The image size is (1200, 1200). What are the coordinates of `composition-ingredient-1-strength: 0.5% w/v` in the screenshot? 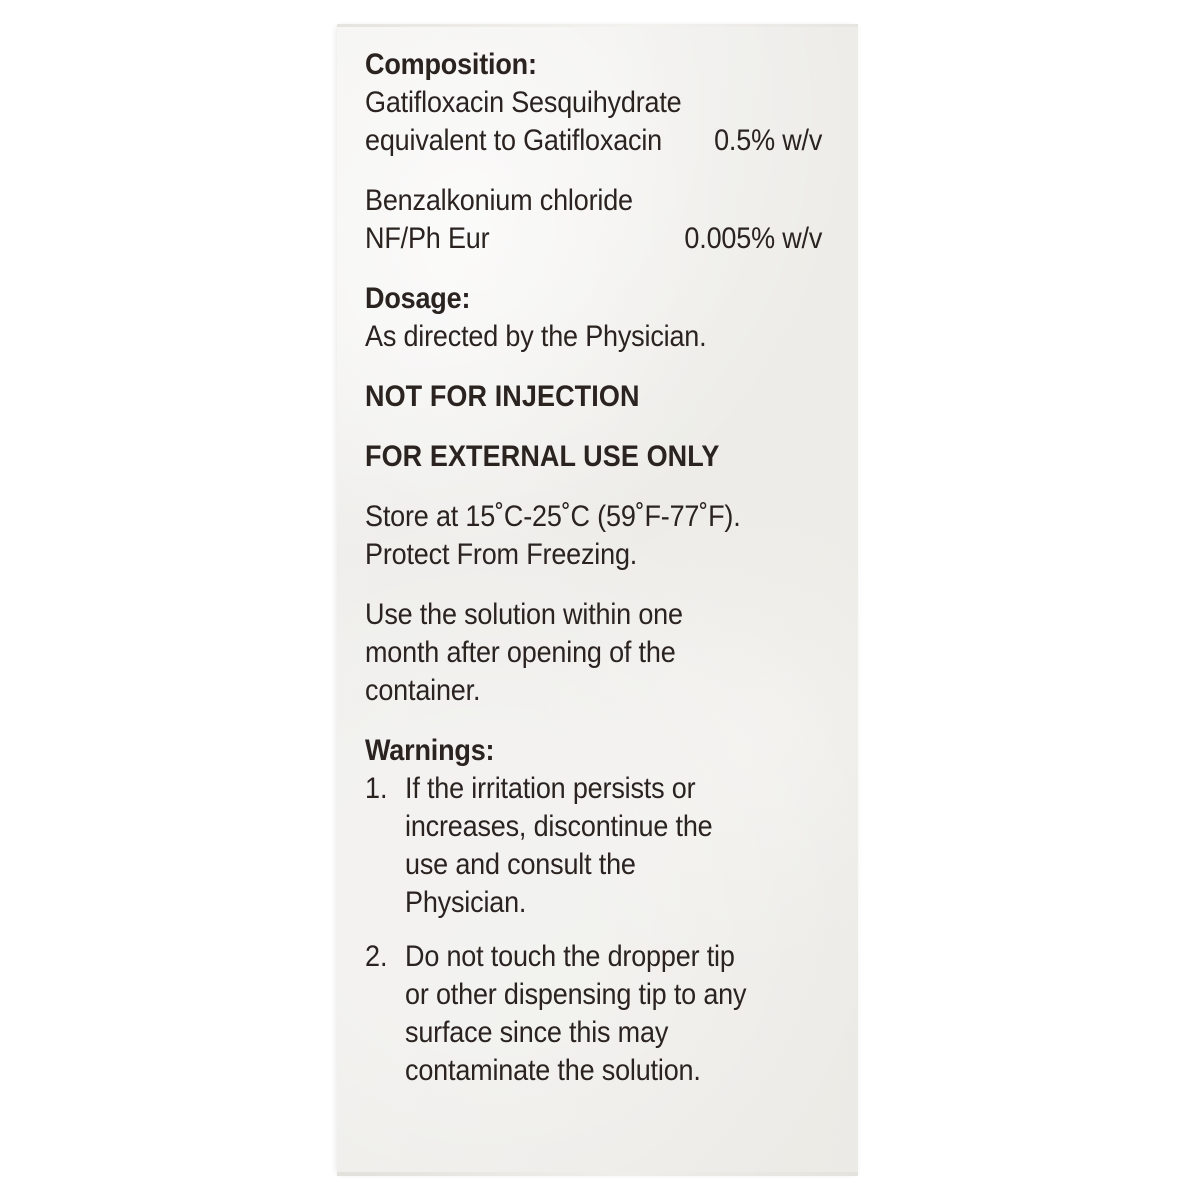 It's located at (768, 140).